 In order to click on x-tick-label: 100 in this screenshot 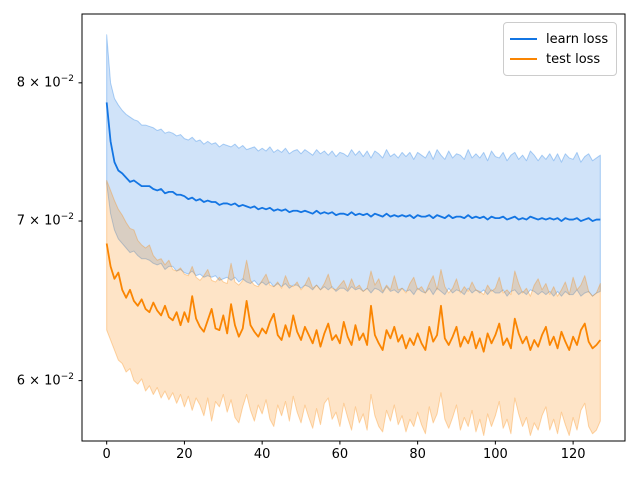, I will do `click(495, 454)`.